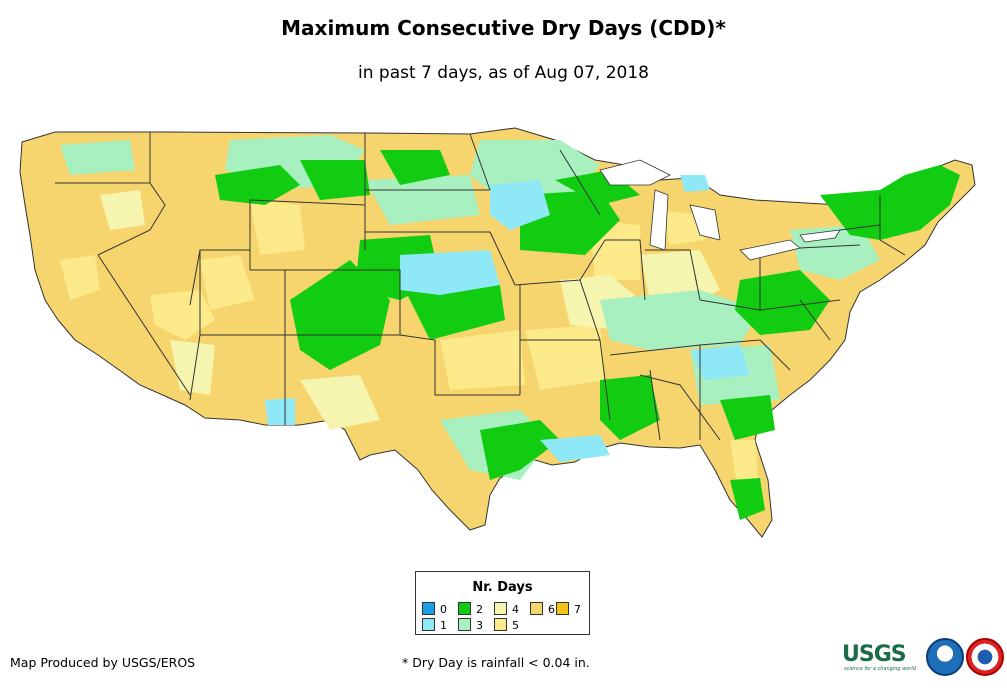 The width and height of the screenshot is (1007, 691). I want to click on legend-item-3: 3, so click(470, 625).